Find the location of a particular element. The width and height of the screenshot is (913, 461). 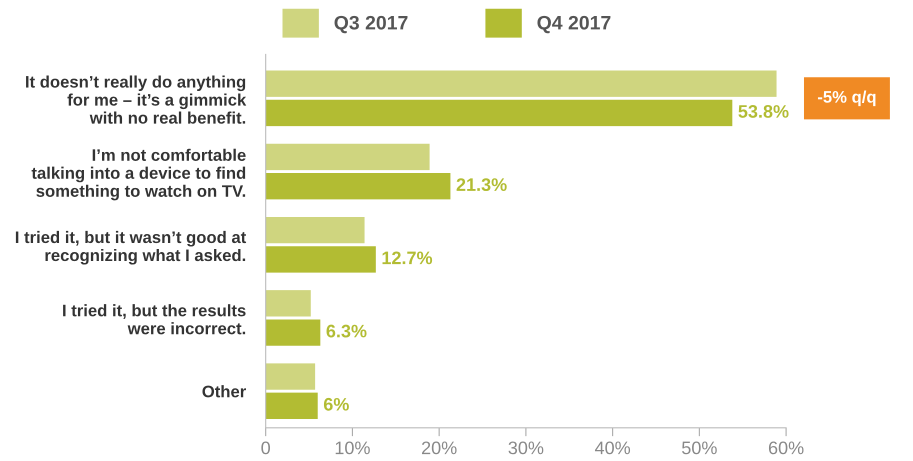

x-tick-label: 10% is located at coordinates (353, 447).